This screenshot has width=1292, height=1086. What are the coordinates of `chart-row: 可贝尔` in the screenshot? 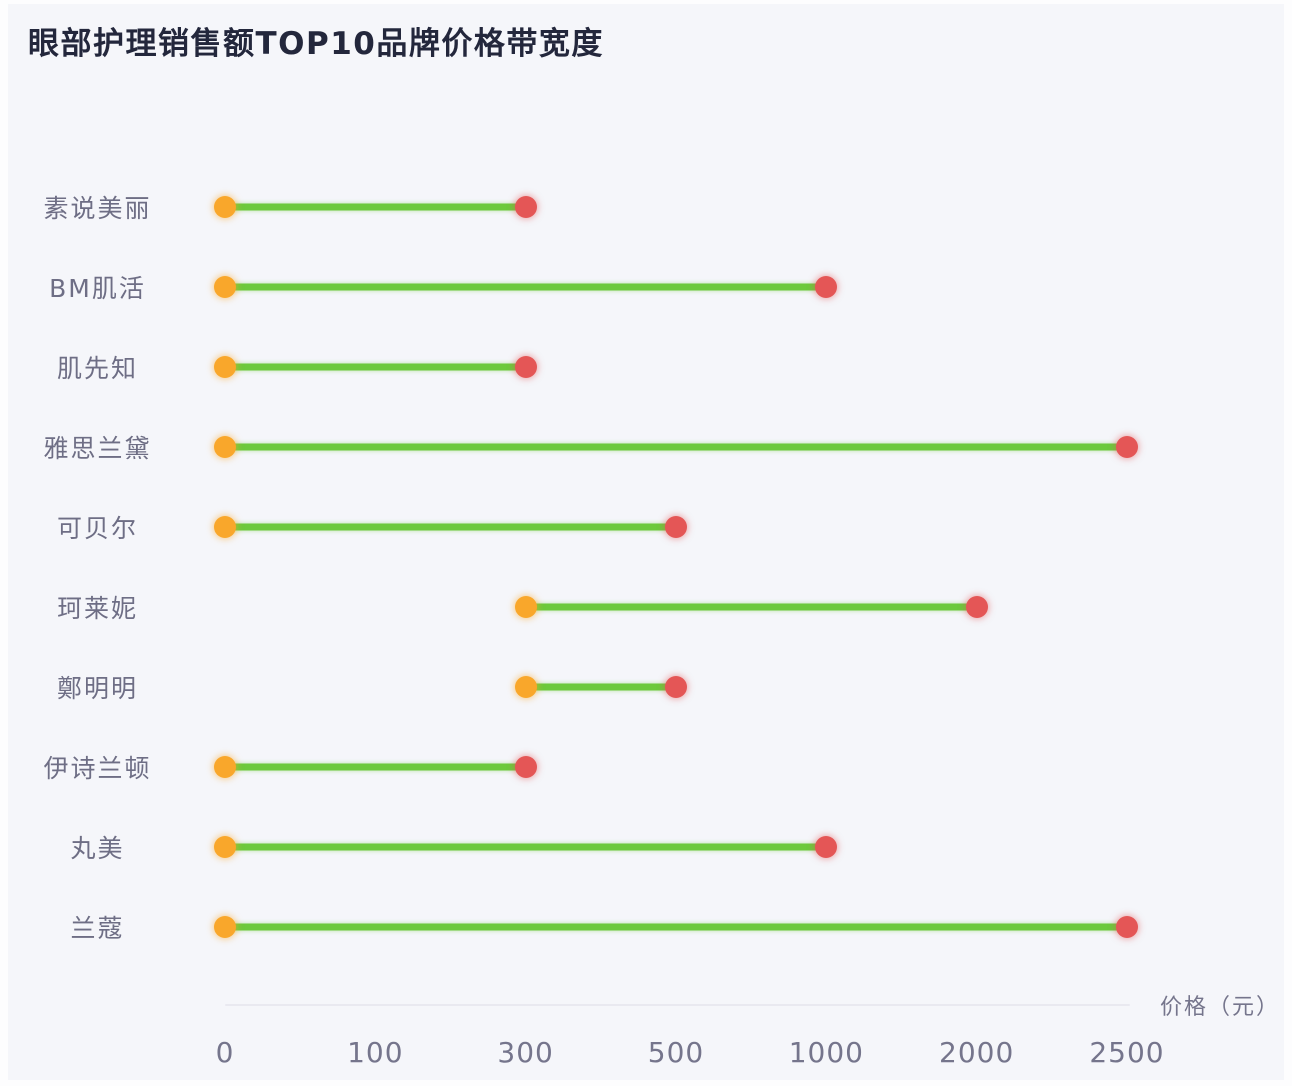 It's located at (646, 527).